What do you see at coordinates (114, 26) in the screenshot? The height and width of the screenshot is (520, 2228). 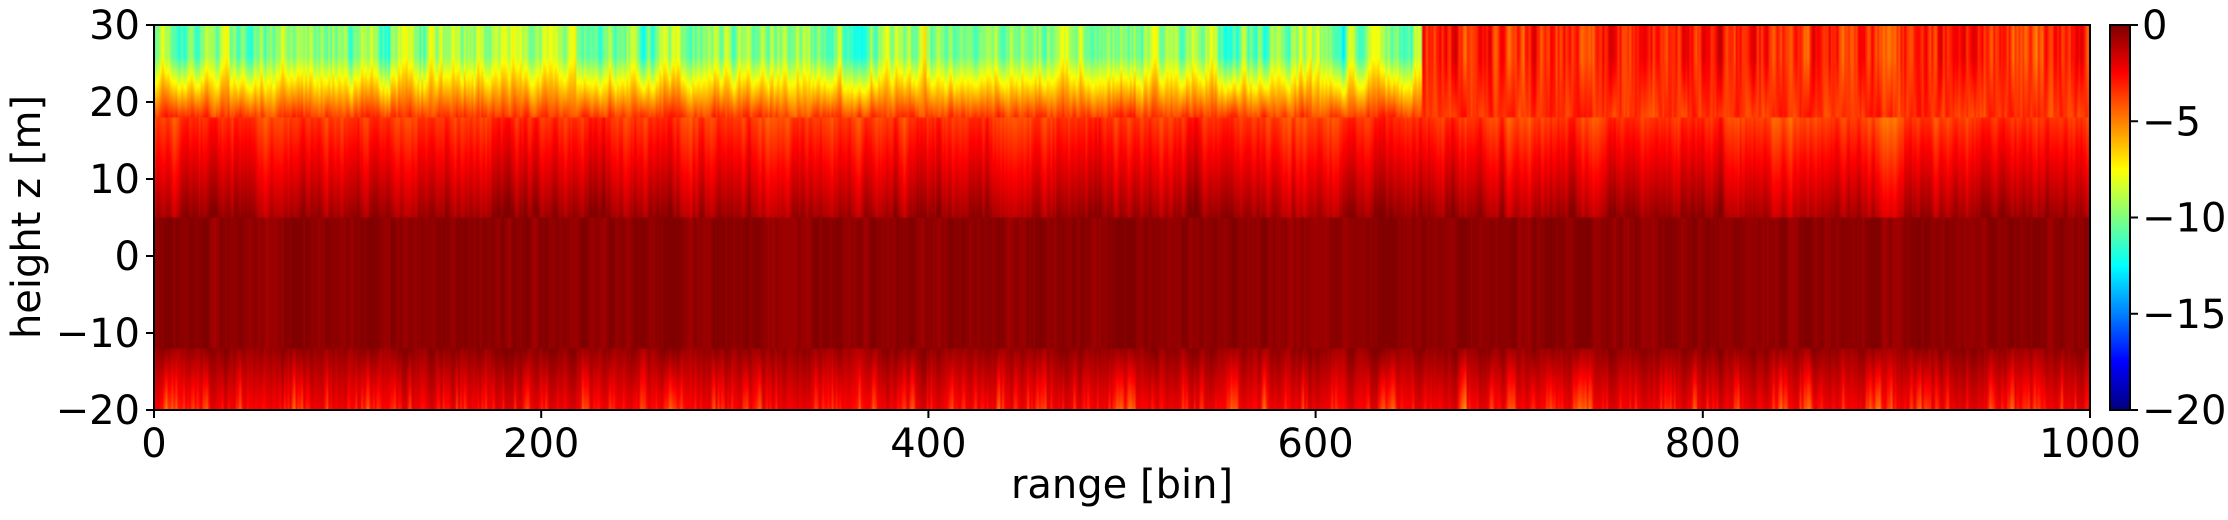 I see `y-tick-label: 30` at bounding box center [114, 26].